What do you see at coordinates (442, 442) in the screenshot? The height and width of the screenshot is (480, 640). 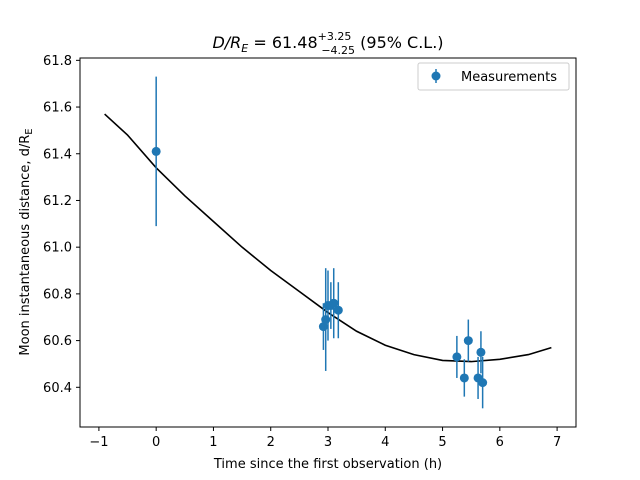 I see `x-tick-label: 5` at bounding box center [442, 442].